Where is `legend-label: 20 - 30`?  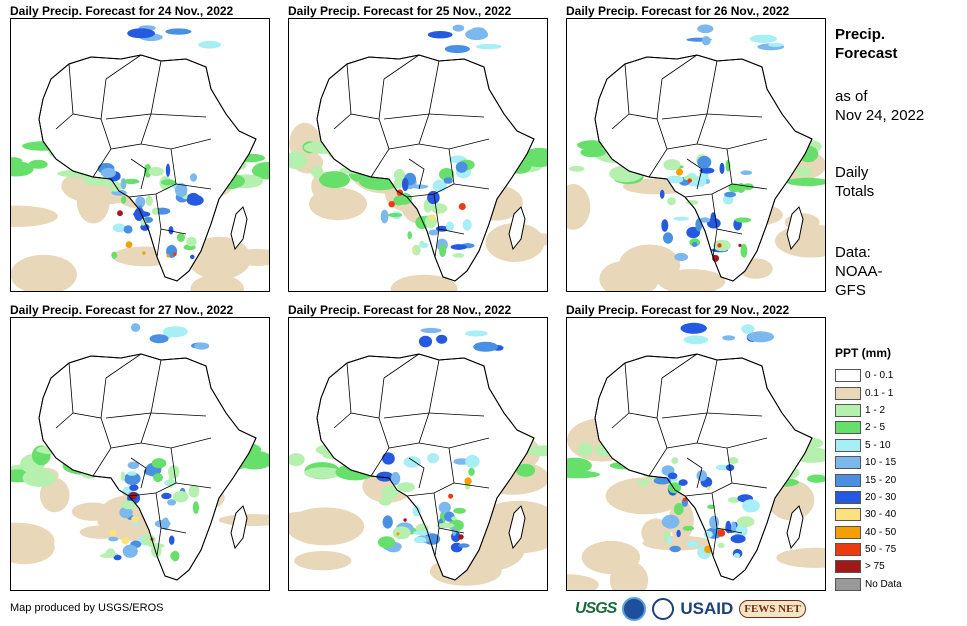 legend-label: 20 - 30 is located at coordinates (881, 497).